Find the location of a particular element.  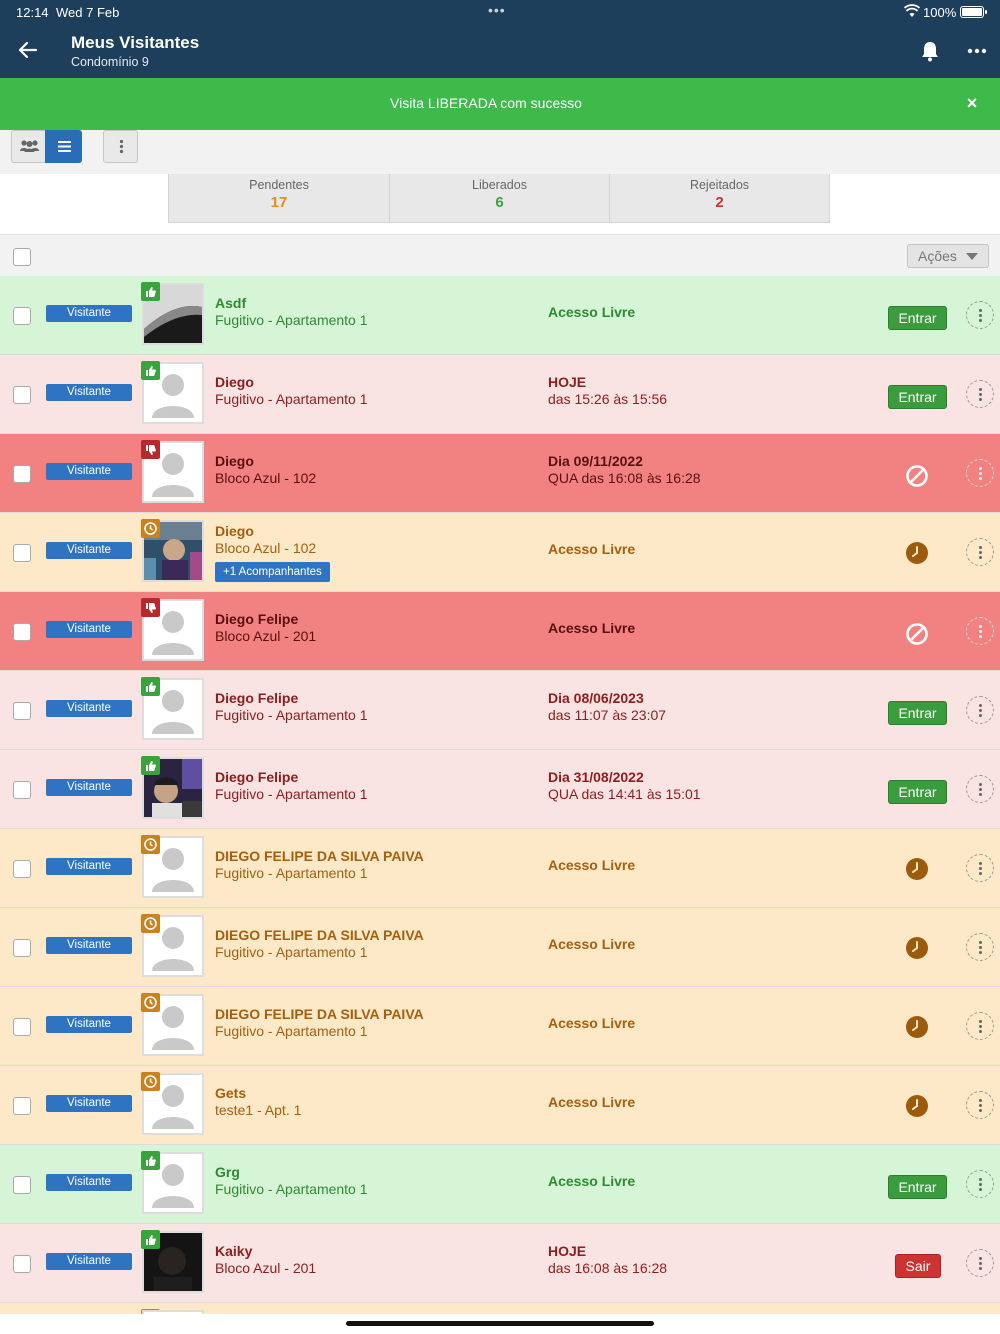

exit-button: Sair is located at coordinates (918, 1266).